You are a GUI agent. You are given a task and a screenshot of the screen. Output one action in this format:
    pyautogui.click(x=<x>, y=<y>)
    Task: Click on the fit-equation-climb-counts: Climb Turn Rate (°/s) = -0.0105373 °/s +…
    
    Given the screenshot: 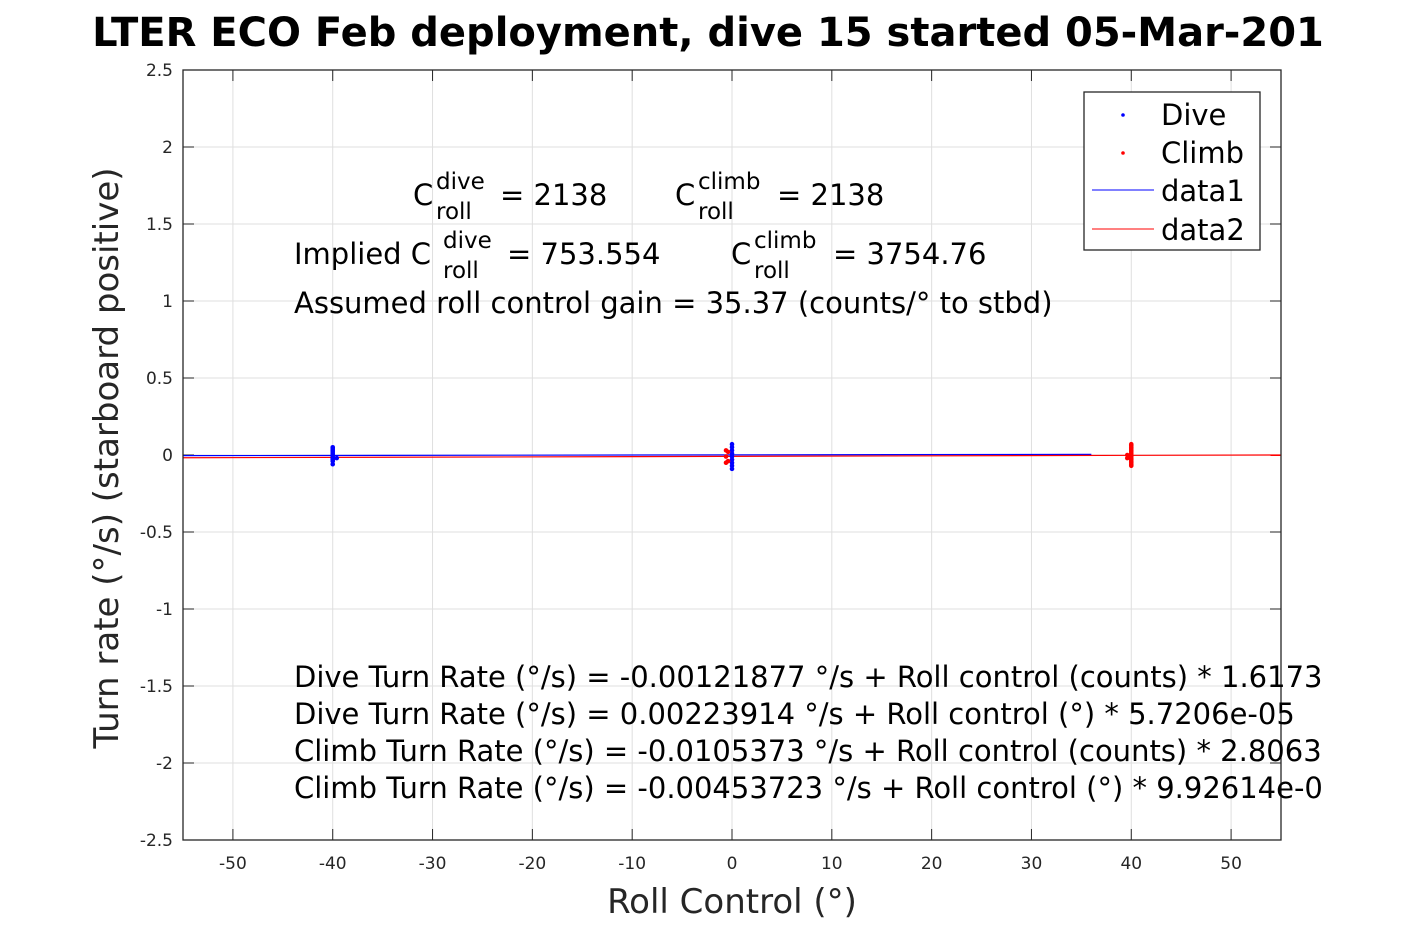 What is the action you would take?
    pyautogui.click(x=808, y=751)
    